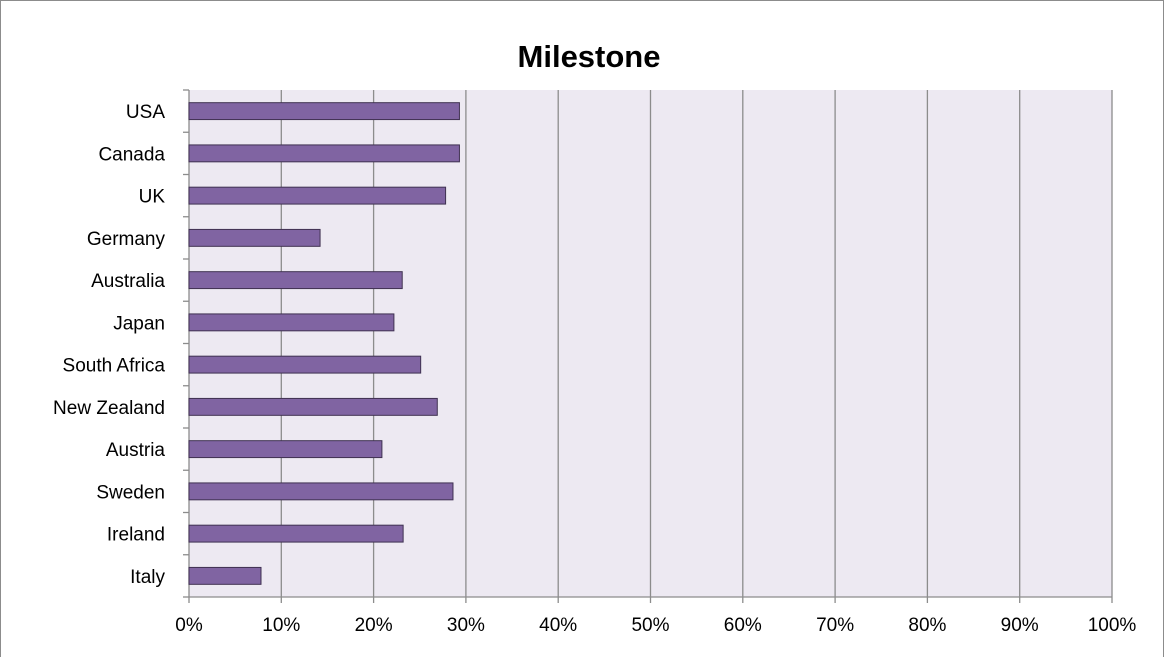  I want to click on x-tick-label: 100%, so click(1112, 625).